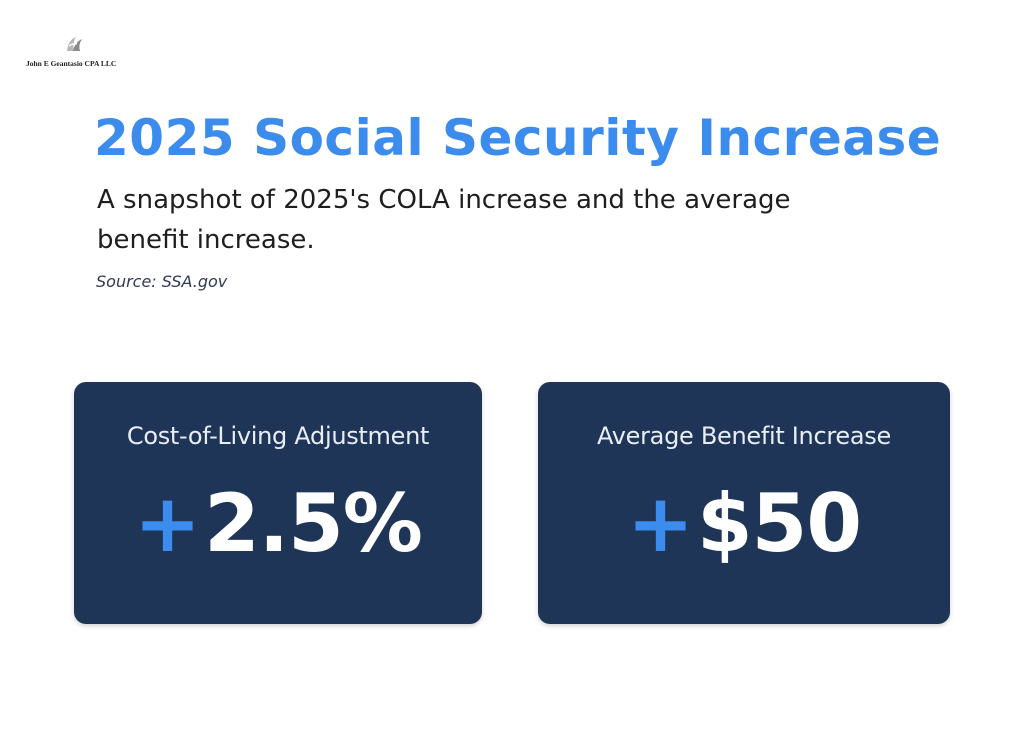  Describe the element at coordinates (779, 523) in the screenshot. I see `benefit-number: $50` at that location.